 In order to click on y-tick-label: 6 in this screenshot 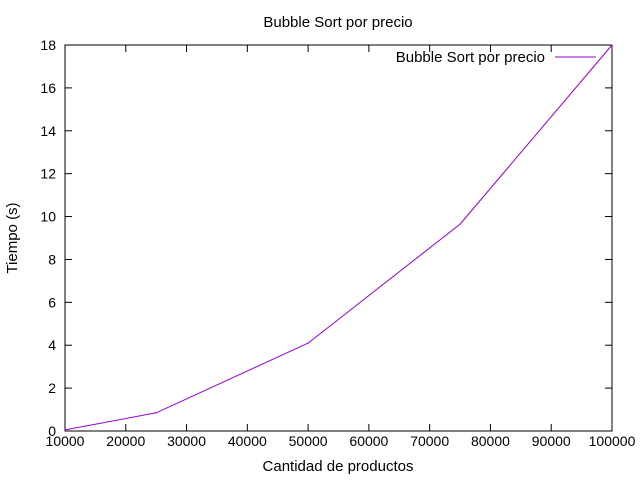, I will do `click(52, 302)`.